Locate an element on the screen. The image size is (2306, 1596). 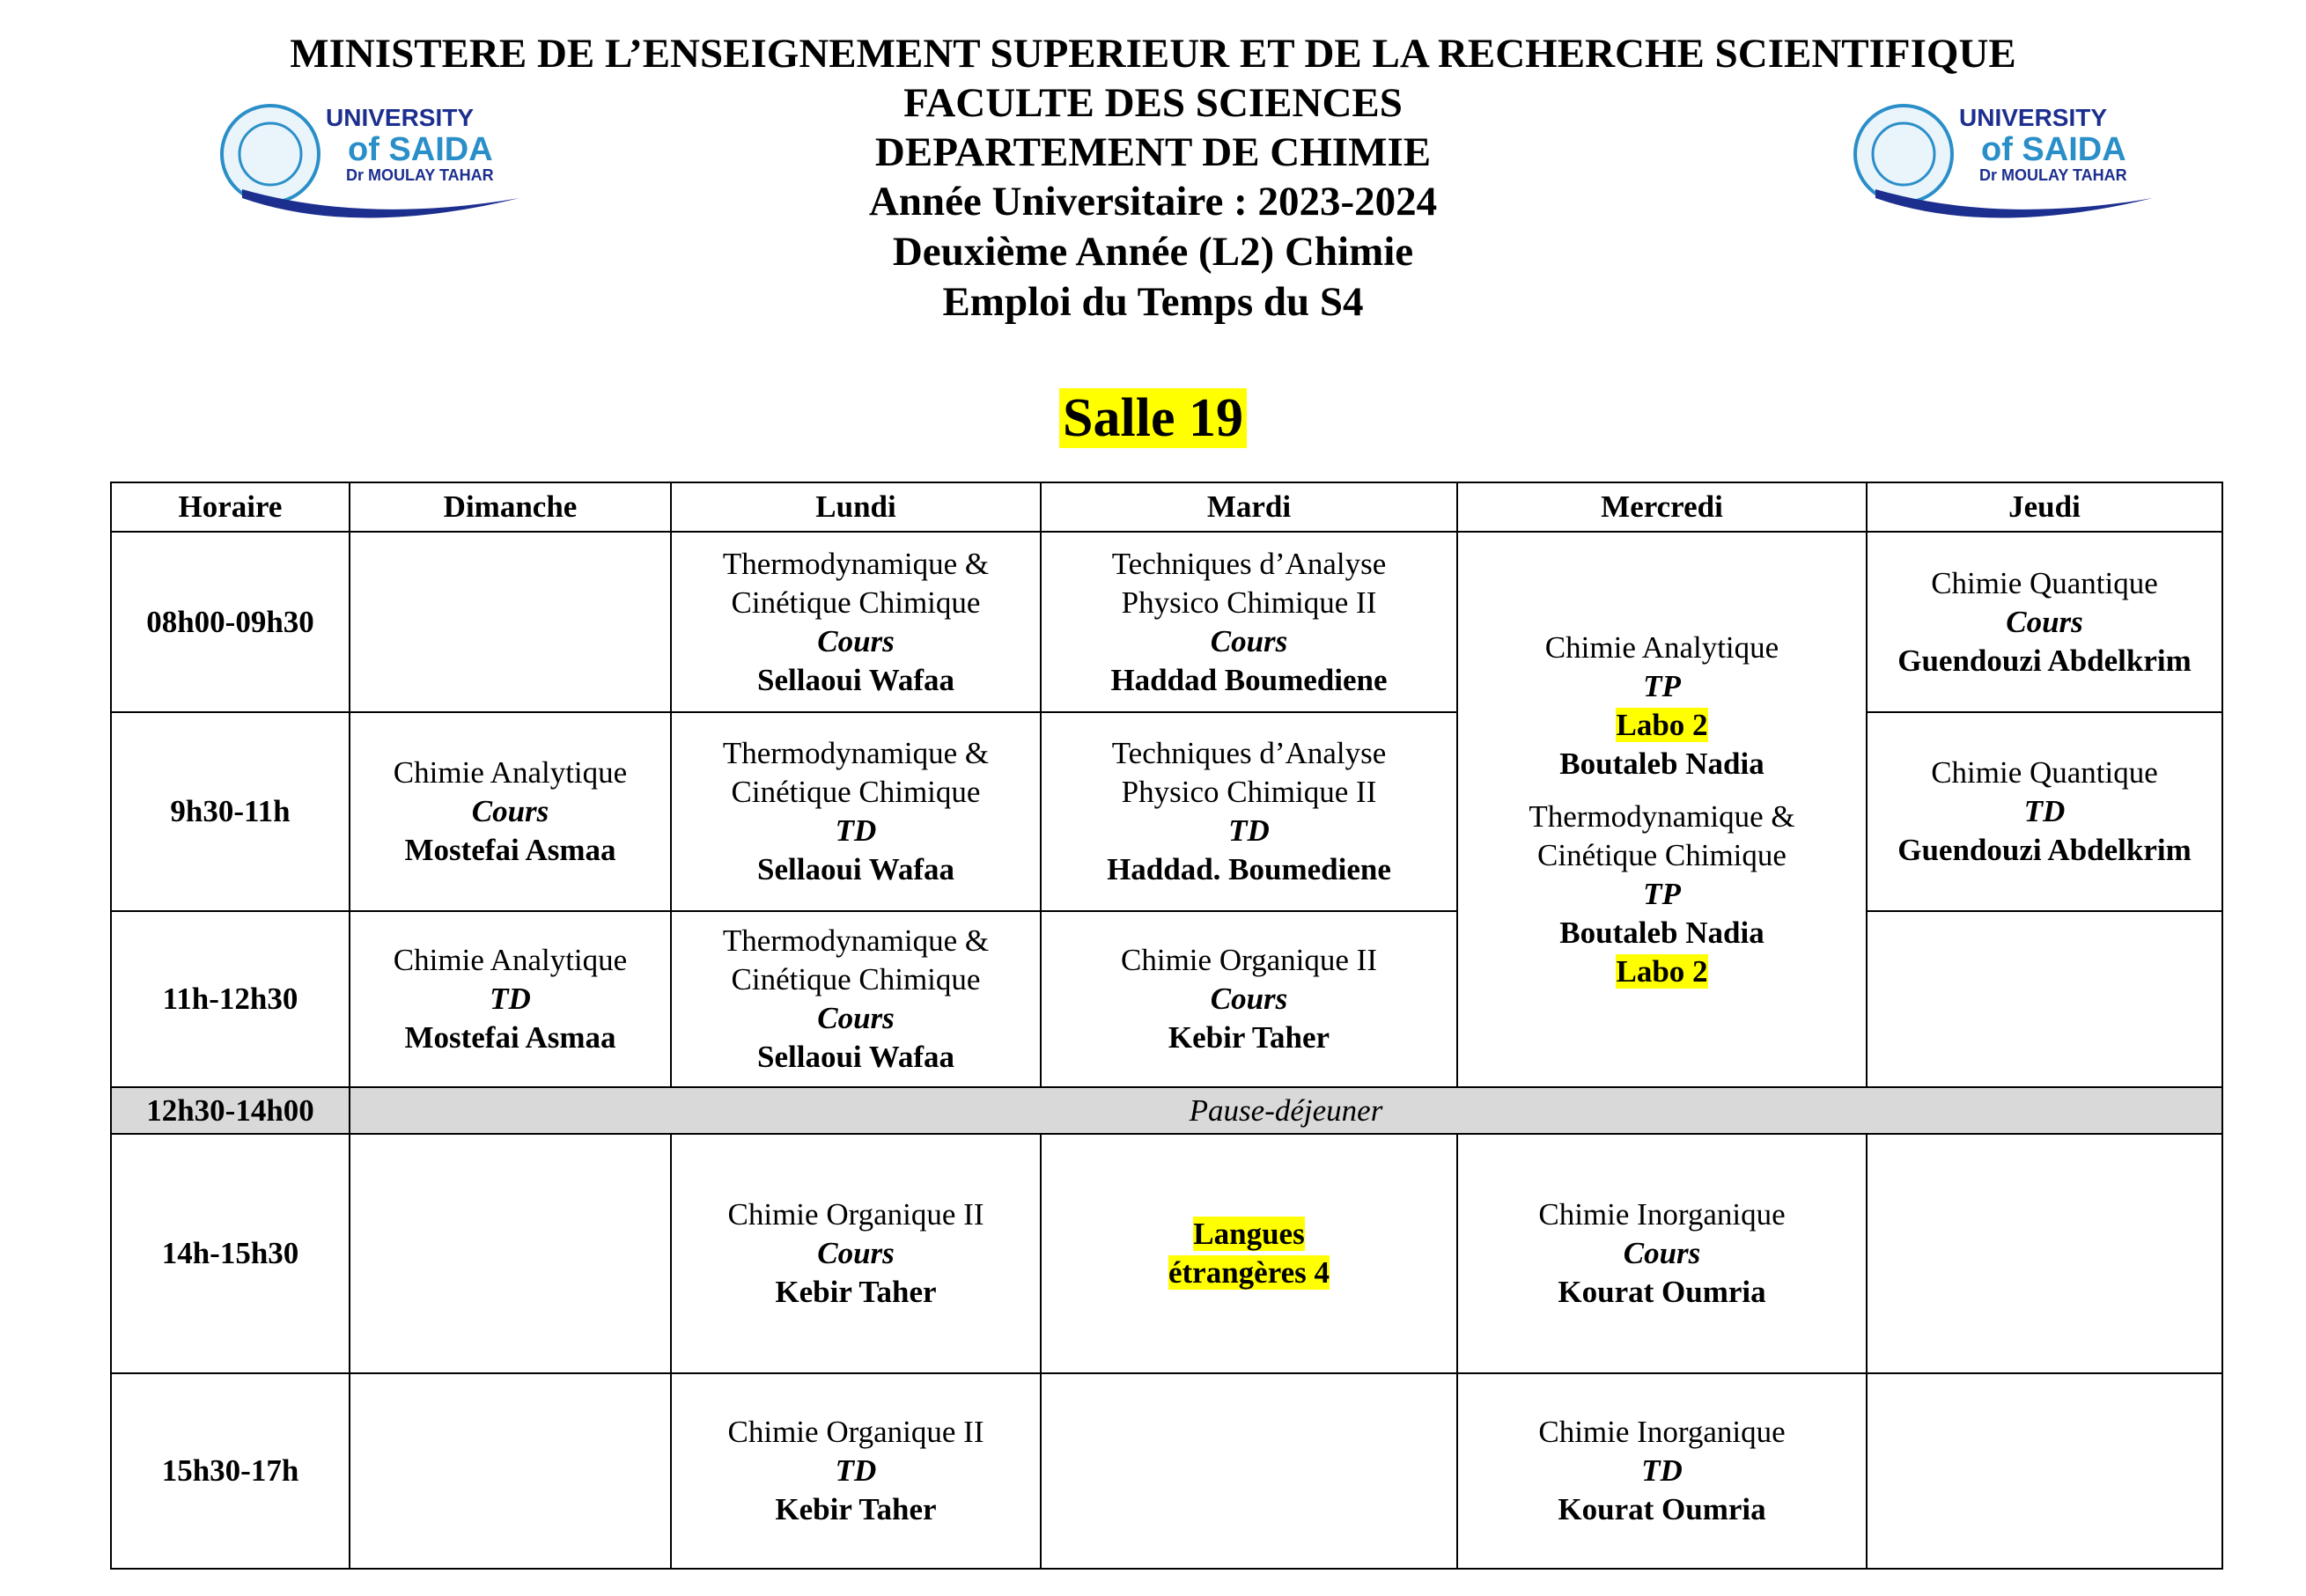
column-header: Jeudi is located at coordinates (2044, 508).